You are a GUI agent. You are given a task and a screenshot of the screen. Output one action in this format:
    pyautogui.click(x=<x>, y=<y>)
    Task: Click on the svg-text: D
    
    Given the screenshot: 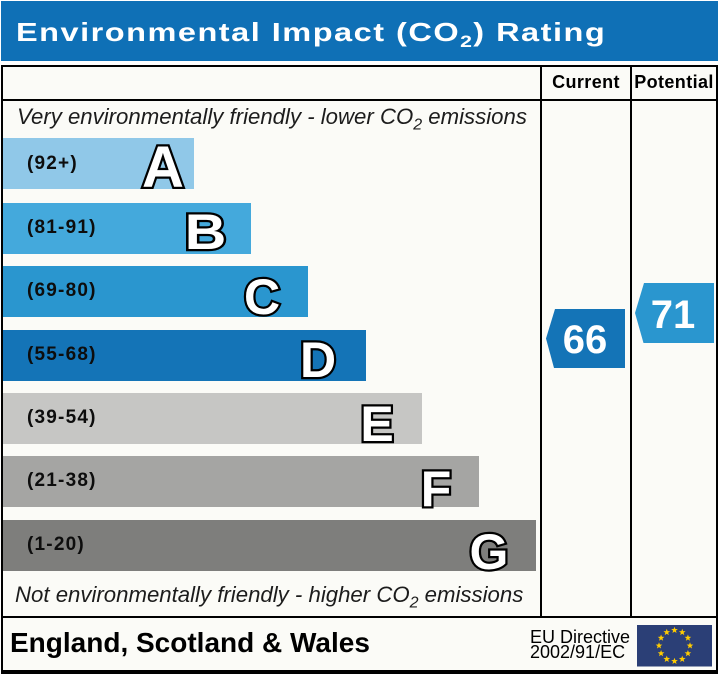 What is the action you would take?
    pyautogui.click(x=318, y=360)
    